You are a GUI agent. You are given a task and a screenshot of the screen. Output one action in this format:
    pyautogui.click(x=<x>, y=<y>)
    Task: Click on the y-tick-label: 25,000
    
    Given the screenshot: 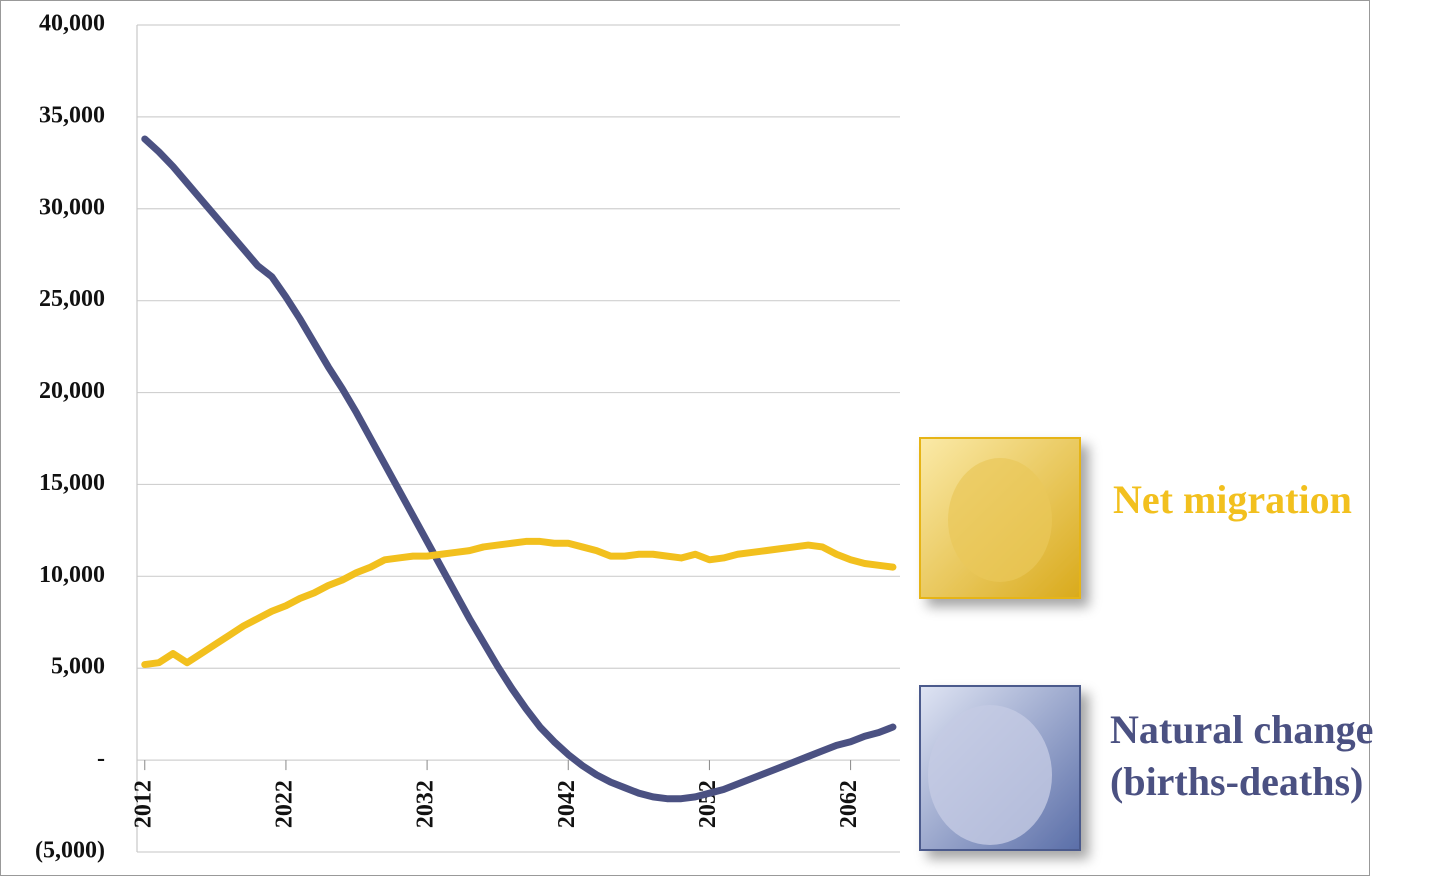 What is the action you would take?
    pyautogui.click(x=72, y=299)
    